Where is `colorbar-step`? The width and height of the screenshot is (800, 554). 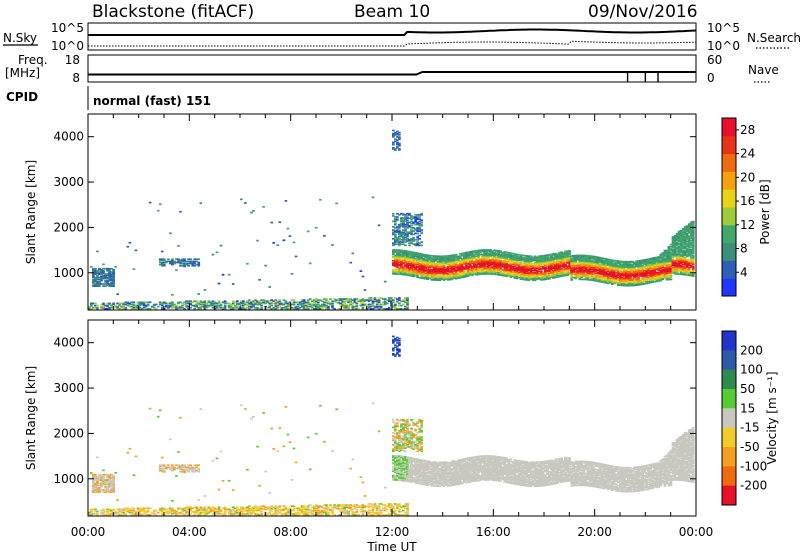
colorbar-step is located at coordinates (729, 223).